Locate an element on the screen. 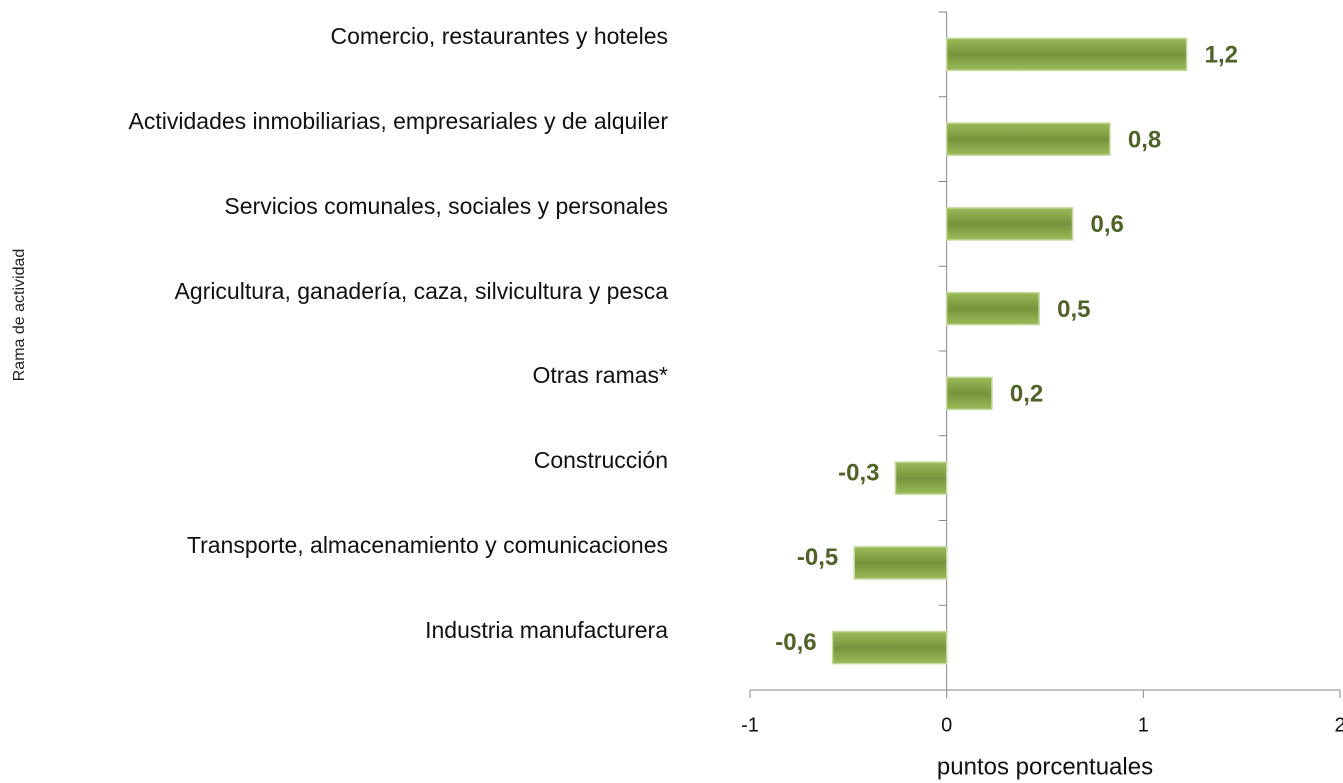 The height and width of the screenshot is (783, 1343). x-tick-label: -1 is located at coordinates (750, 725).